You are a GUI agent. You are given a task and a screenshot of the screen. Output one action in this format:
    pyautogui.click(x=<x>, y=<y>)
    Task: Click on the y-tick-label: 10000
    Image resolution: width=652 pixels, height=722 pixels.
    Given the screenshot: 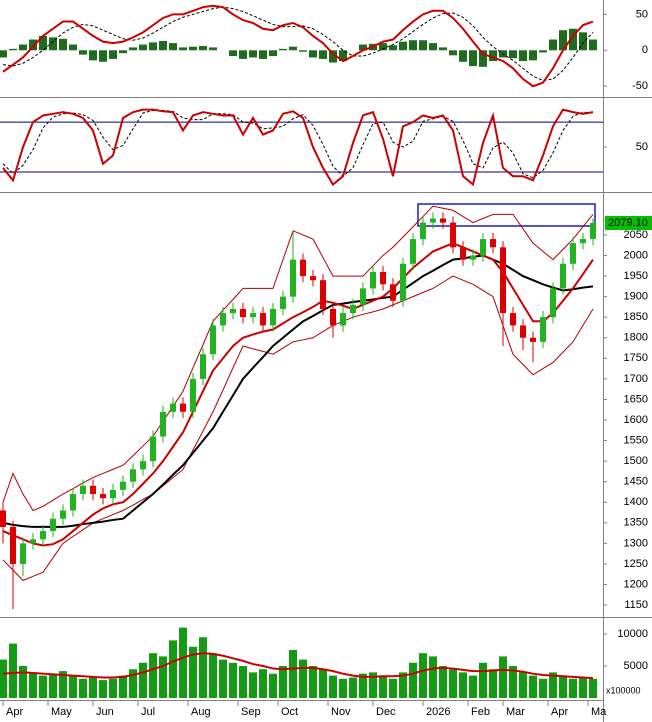 What is the action you would take?
    pyautogui.click(x=632, y=634)
    